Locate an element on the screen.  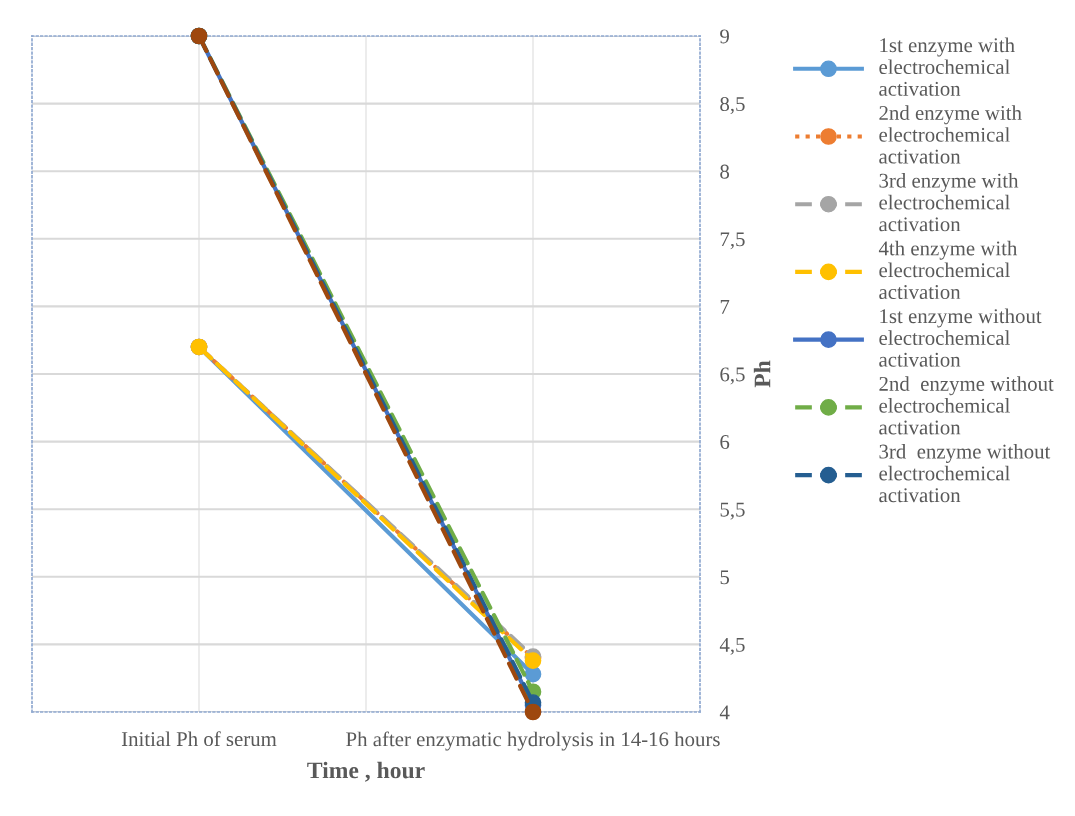
y-tick-label: 7 is located at coordinates (725, 306).